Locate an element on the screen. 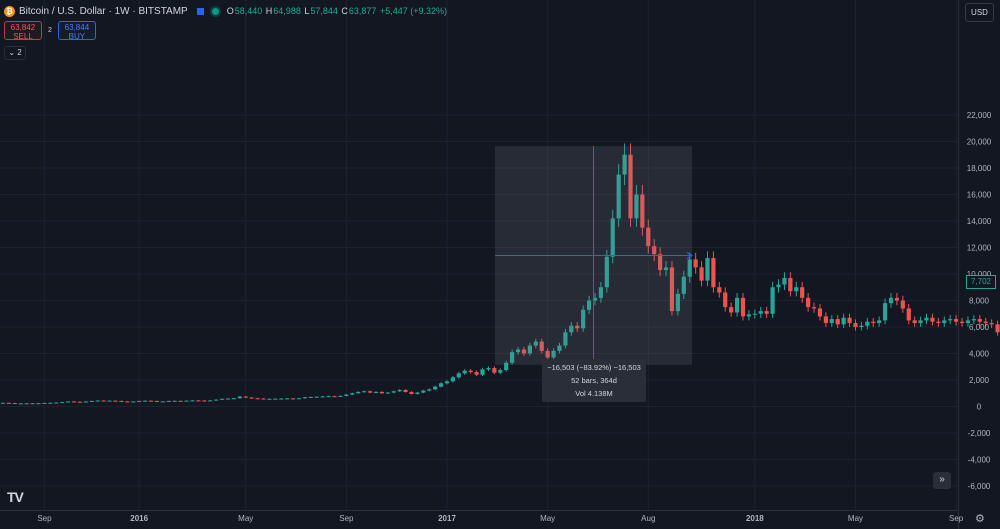 This screenshot has height=529, width=1000. buy-button: 63,844 BUY is located at coordinates (76, 31).